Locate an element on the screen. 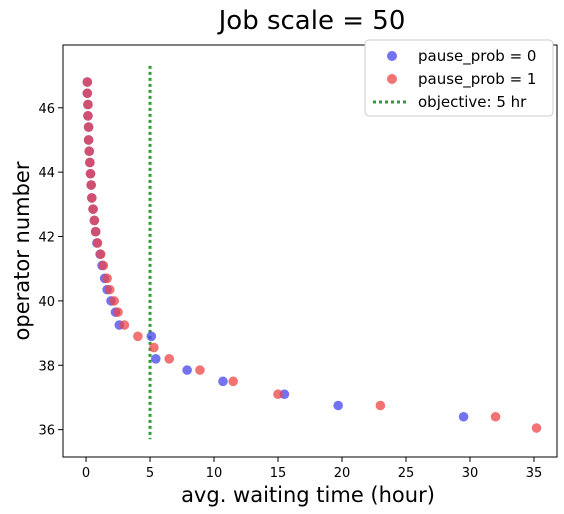 This screenshot has height=514, width=564. x-tick-label: 10 is located at coordinates (214, 473).